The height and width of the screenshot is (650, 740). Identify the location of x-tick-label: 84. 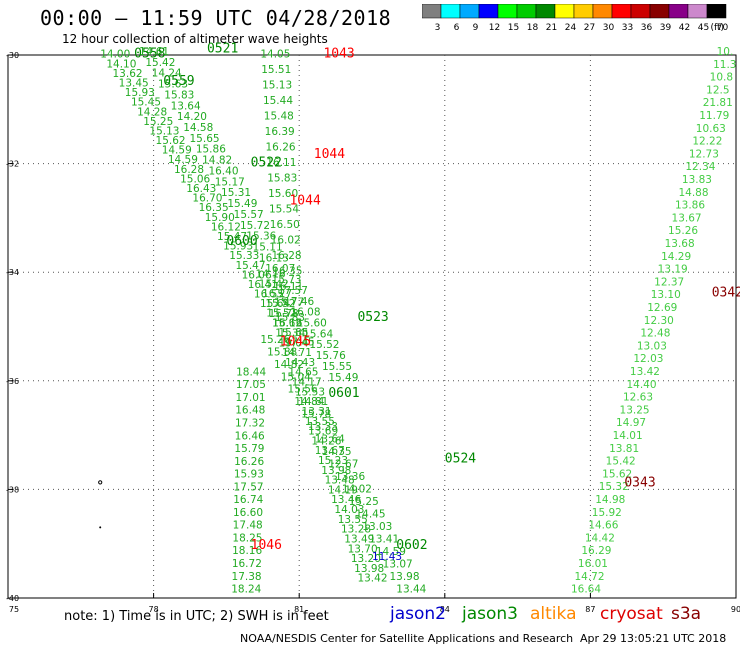
(445, 609).